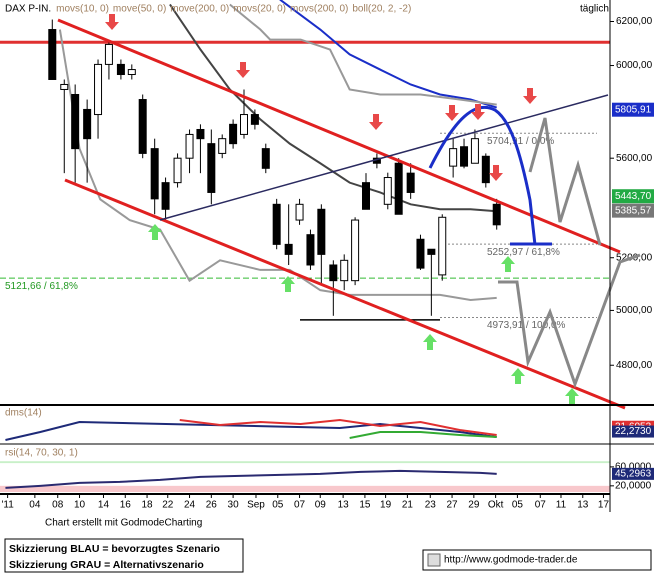 This screenshot has width=654, height=573. I want to click on y-tick-label: 22,2730, so click(633, 431).